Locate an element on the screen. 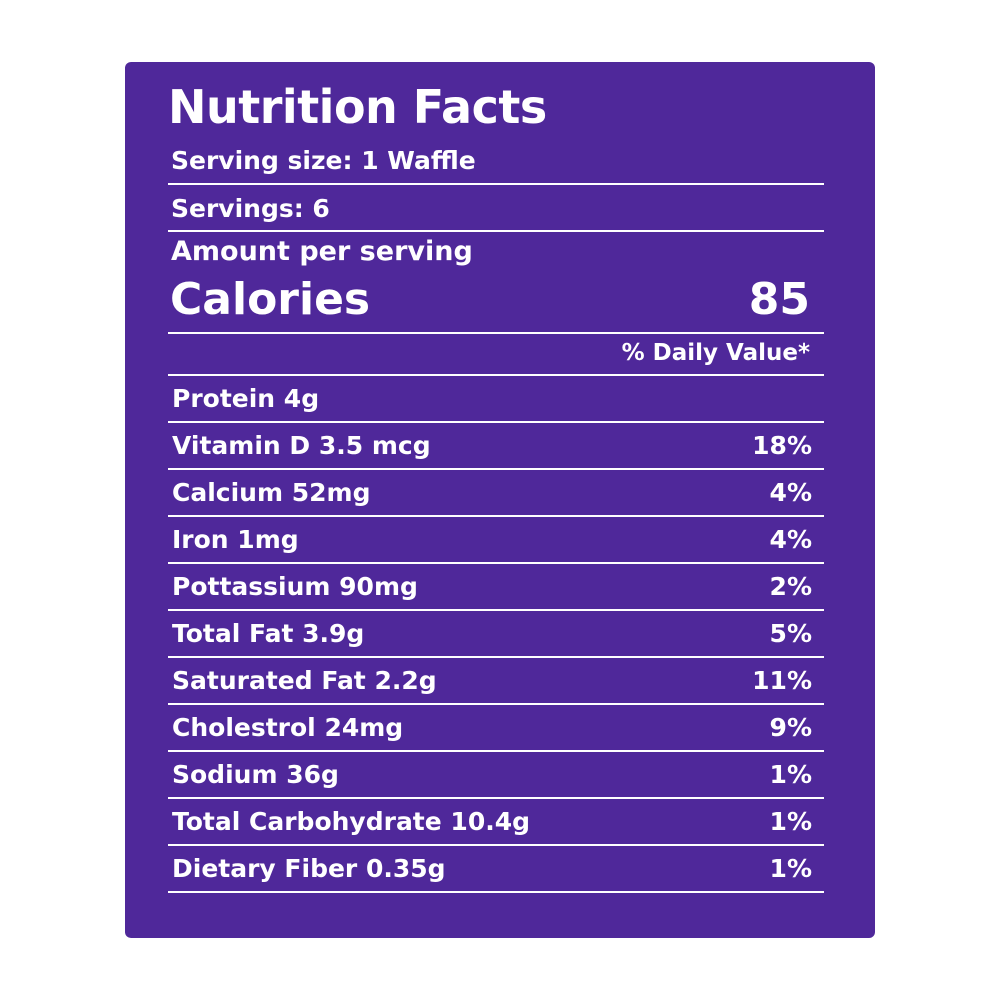 The image size is (1000, 1000). nutrient-name: Iron 1mg is located at coordinates (235, 539).